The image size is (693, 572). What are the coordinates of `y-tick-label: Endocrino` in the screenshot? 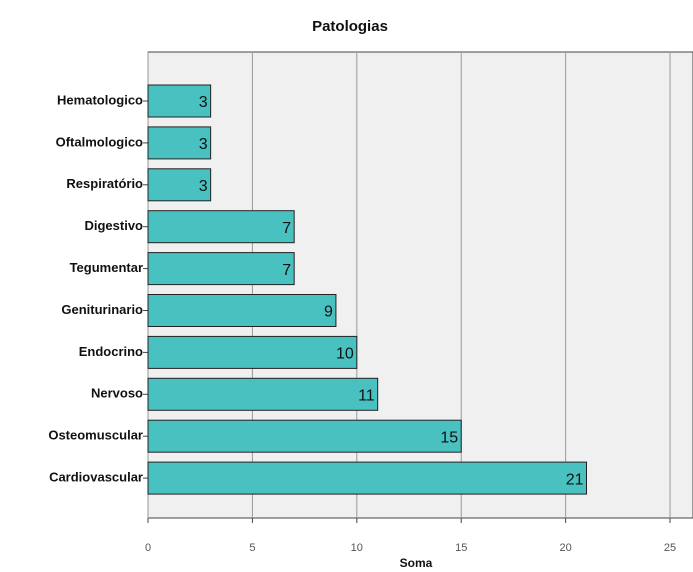 It's located at (111, 351).